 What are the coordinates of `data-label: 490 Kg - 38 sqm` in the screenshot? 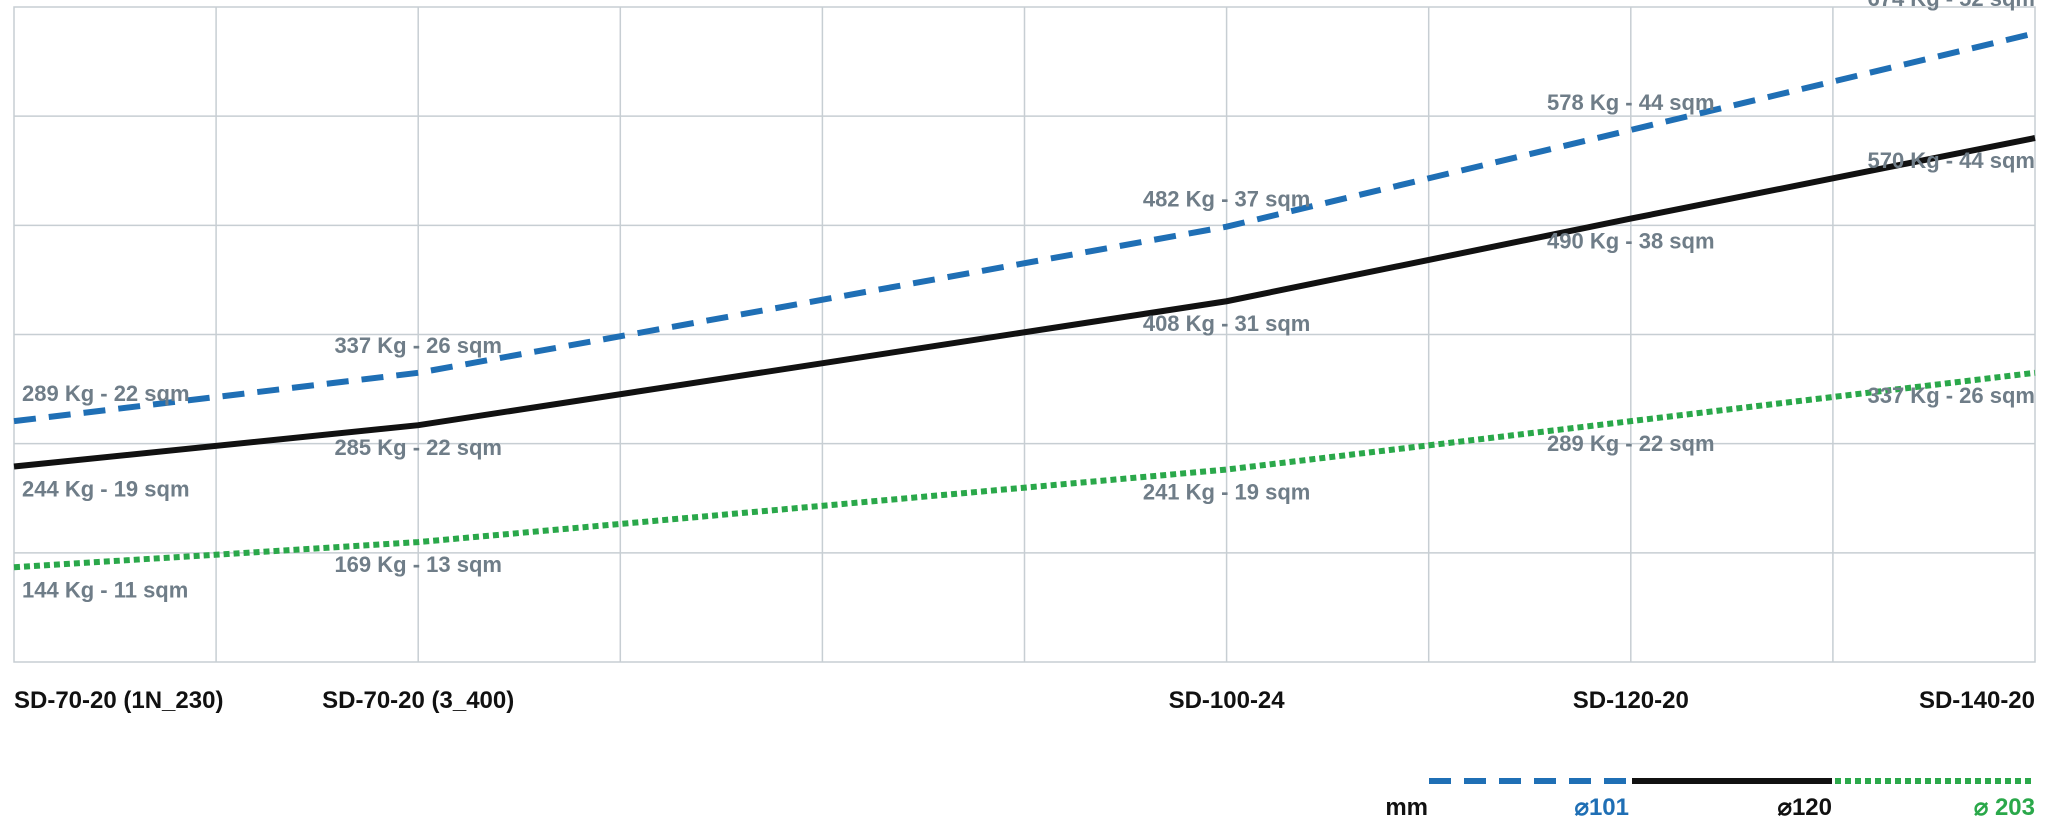 It's located at (1631, 241).